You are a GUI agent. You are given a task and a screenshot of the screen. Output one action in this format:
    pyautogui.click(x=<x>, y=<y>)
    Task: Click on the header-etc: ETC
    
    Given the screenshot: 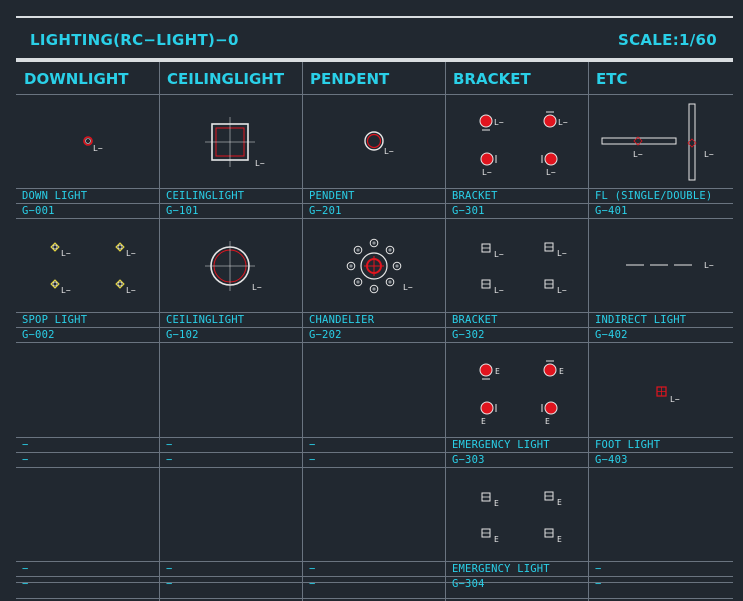 What is the action you would take?
    pyautogui.click(x=612, y=79)
    